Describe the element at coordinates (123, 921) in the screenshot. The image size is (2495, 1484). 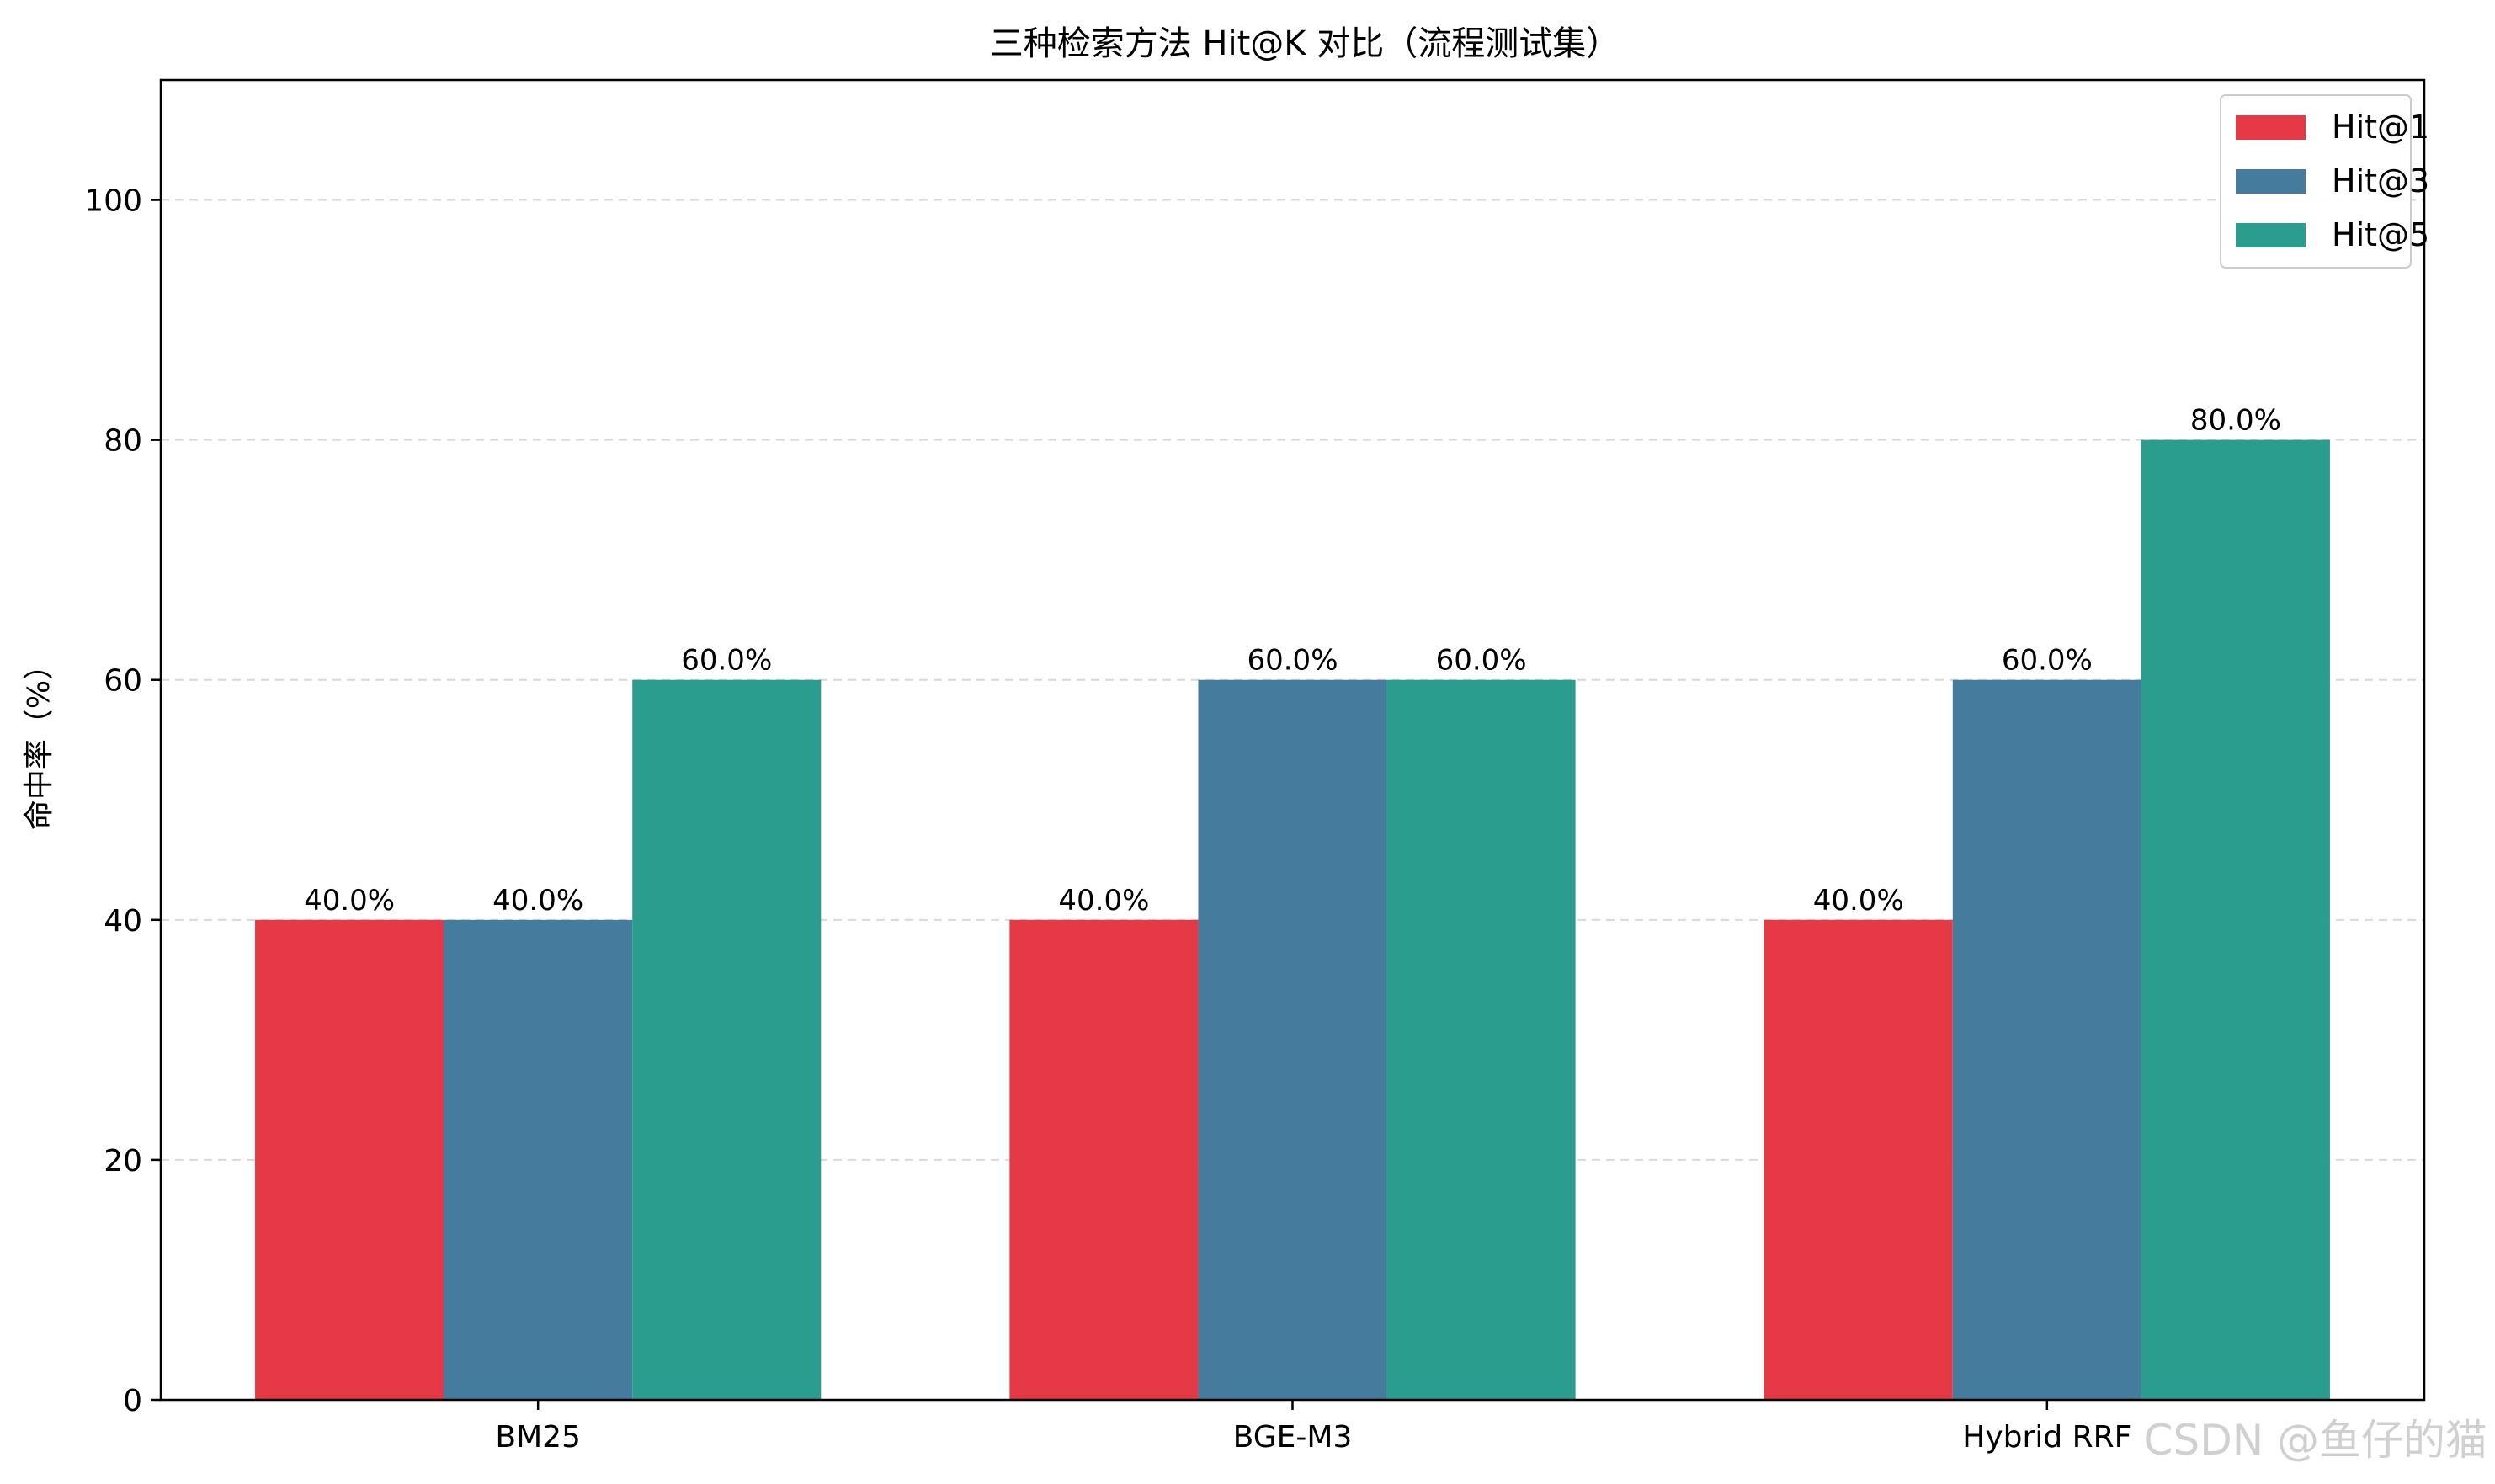
I see `y-tick-label: 40` at that location.